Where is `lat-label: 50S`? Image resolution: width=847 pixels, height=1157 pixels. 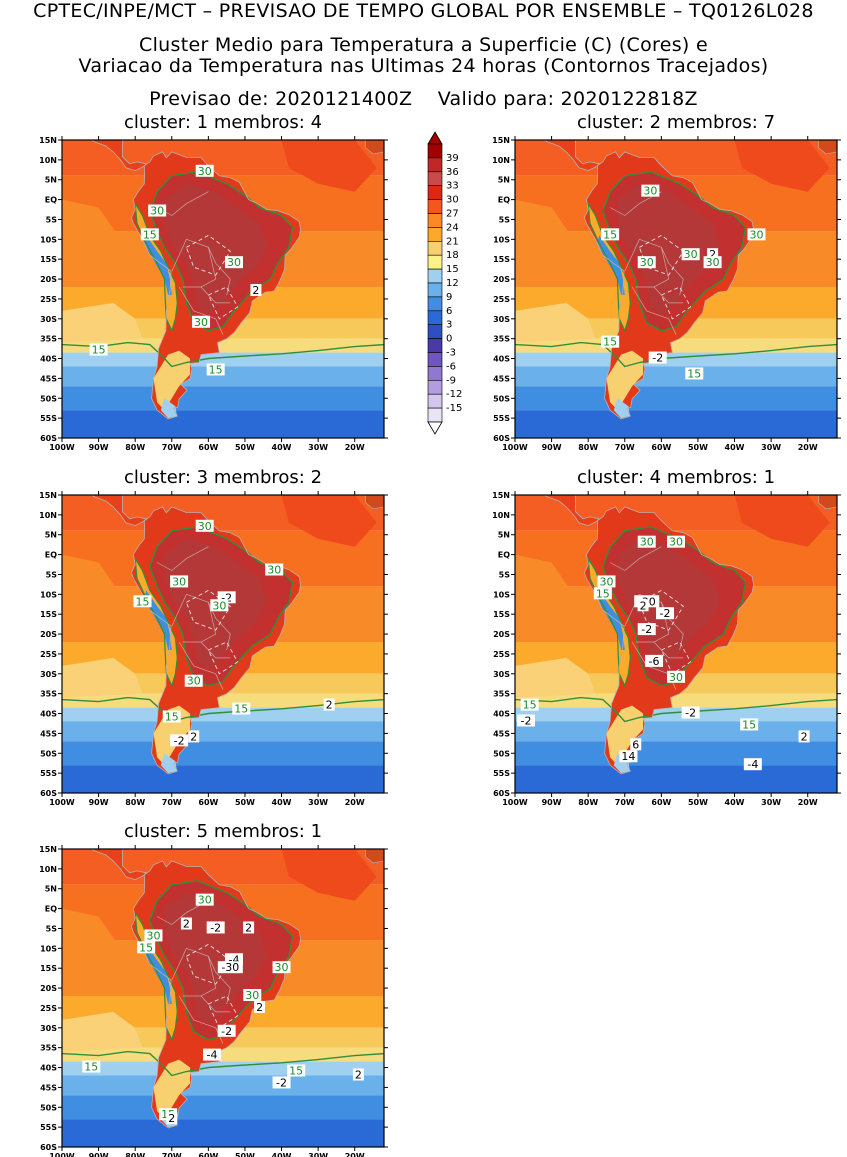 lat-label: 50S is located at coordinates (501, 753).